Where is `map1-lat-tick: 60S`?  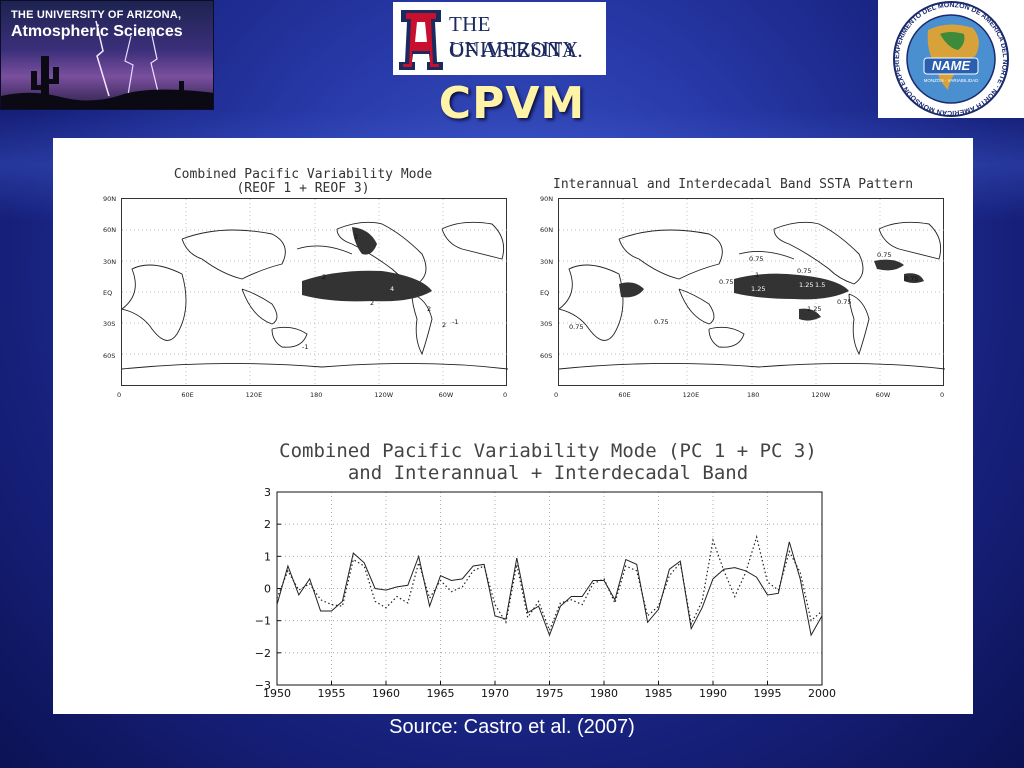 map1-lat-tick: 60S is located at coordinates (109, 355).